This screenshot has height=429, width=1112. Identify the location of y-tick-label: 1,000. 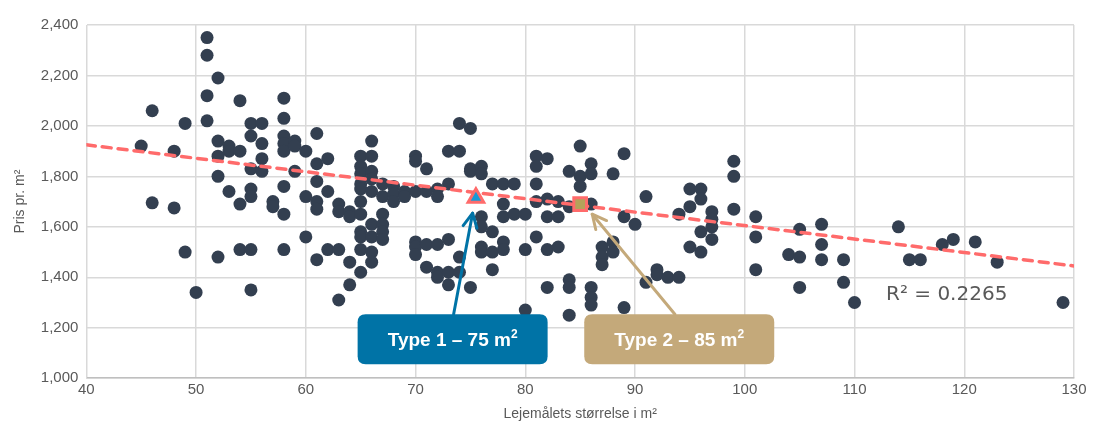
(59, 377).